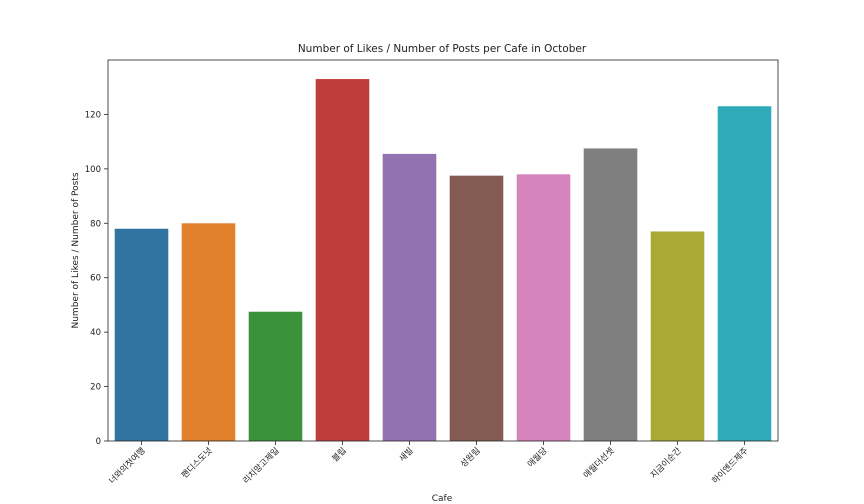  I want to click on y-tick-label-4: 80, so click(95, 224).